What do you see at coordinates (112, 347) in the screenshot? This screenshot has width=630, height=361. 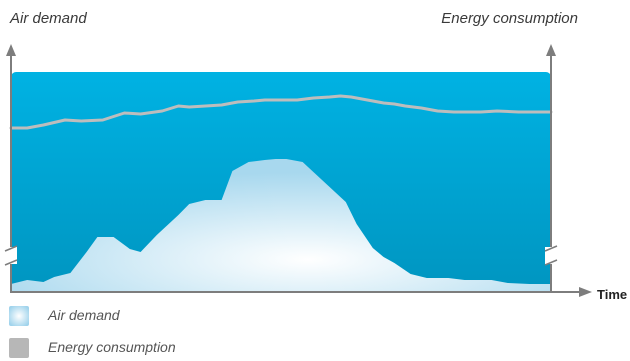 I see `legend-label-energy-consumption: Energy consumption` at bounding box center [112, 347].